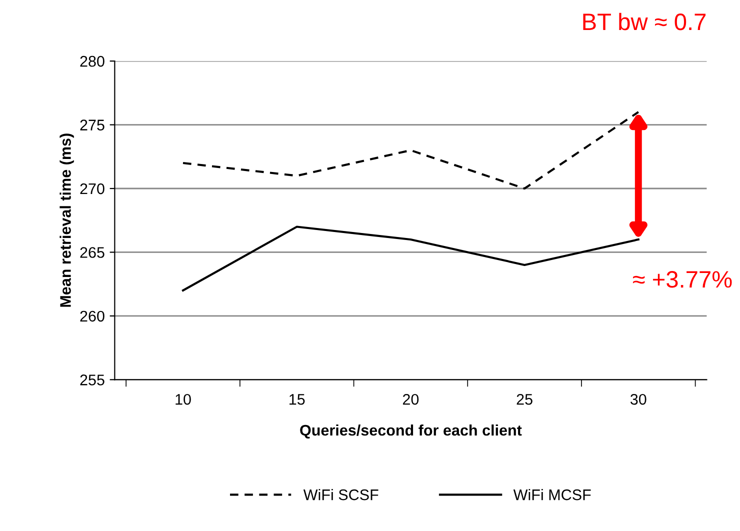  What do you see at coordinates (92, 61) in the screenshot?
I see `y-tick-label: 280` at bounding box center [92, 61].